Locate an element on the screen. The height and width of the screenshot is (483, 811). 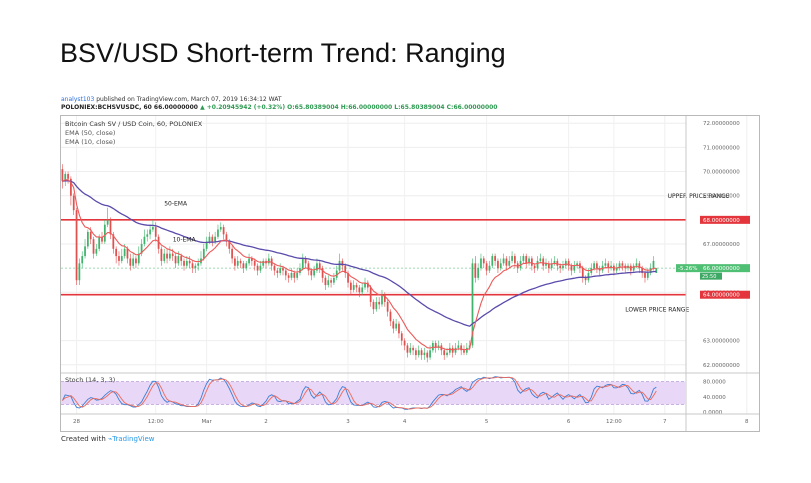
page-title: BSV/USD Short-term Trend: Ranging is located at coordinates (283, 53).